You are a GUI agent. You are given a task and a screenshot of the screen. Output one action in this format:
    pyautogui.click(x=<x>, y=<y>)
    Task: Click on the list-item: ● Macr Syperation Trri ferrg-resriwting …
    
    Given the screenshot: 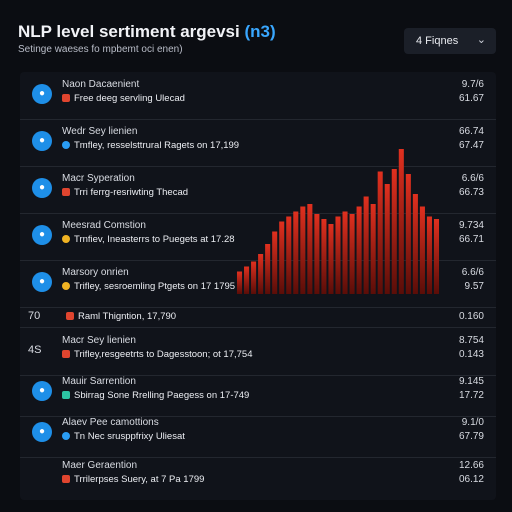 What is the action you would take?
    pyautogui.click(x=258, y=190)
    